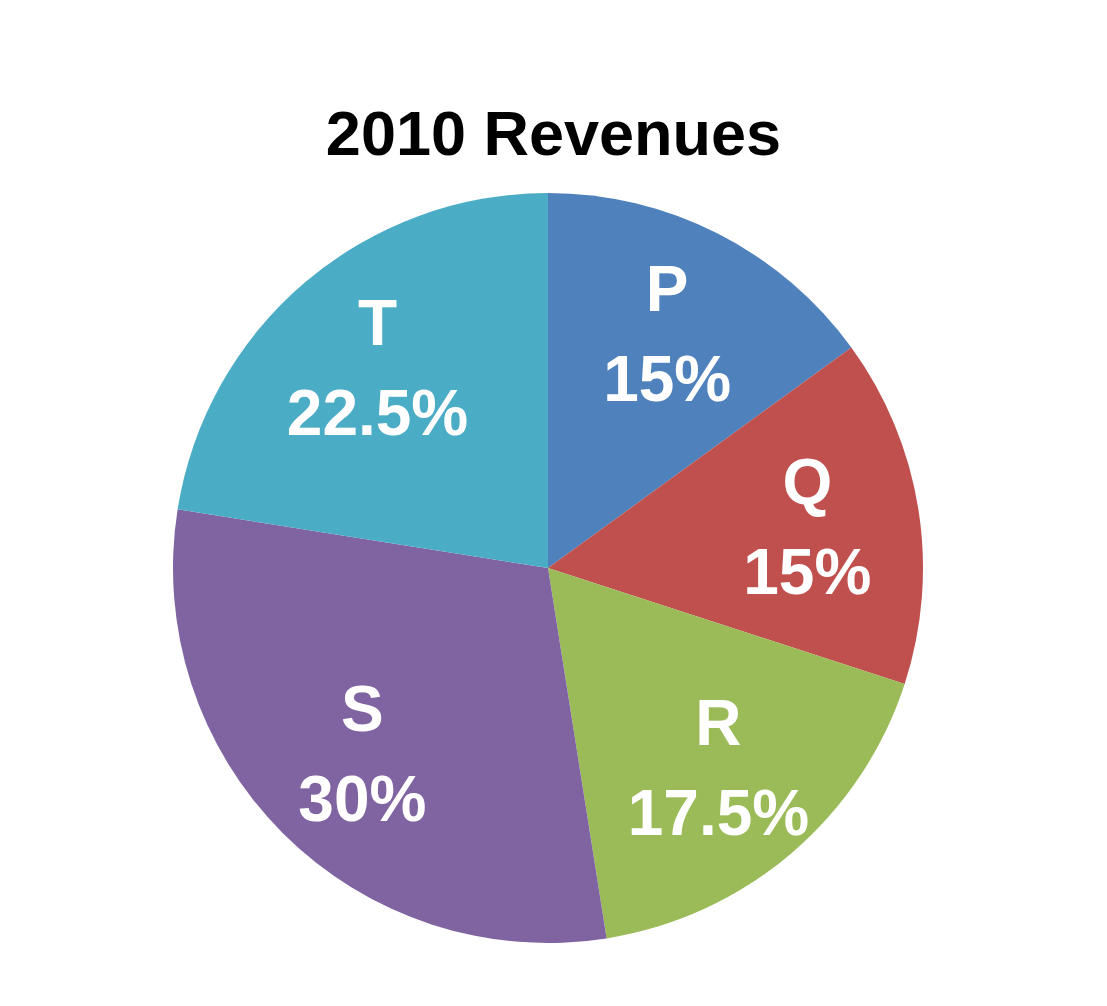 The image size is (1107, 1006). Describe the element at coordinates (667, 289) in the screenshot. I see `slice-label: P` at that location.